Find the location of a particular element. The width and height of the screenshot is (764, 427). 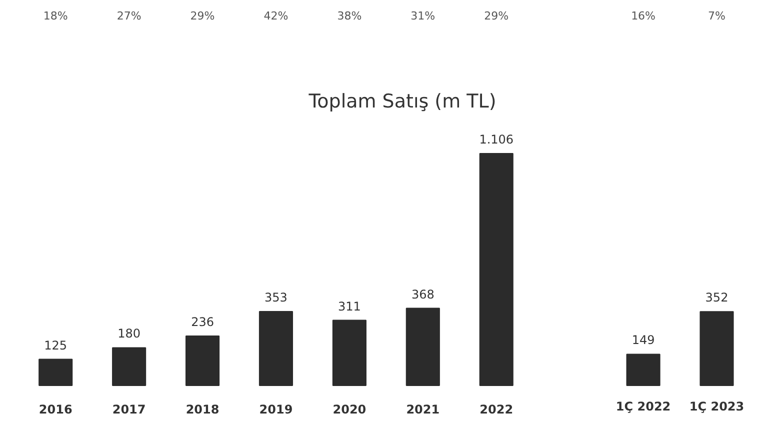

x-tick-label: 2021 is located at coordinates (423, 409).